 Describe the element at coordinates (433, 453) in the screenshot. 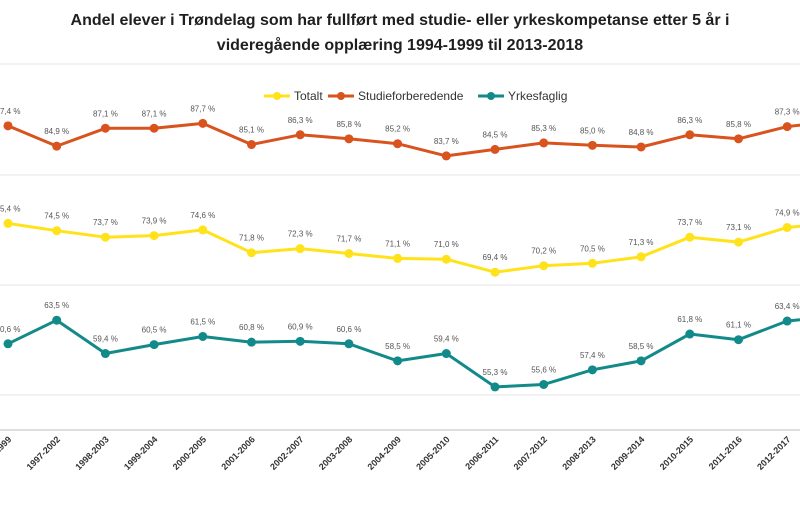

I see `x-tick-label: 2005-2010` at that location.